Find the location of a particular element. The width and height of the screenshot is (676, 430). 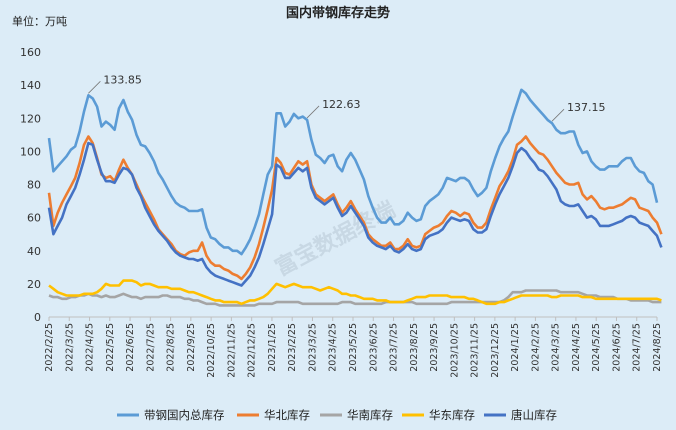

y-tick-label: 0 is located at coordinates (37, 317).